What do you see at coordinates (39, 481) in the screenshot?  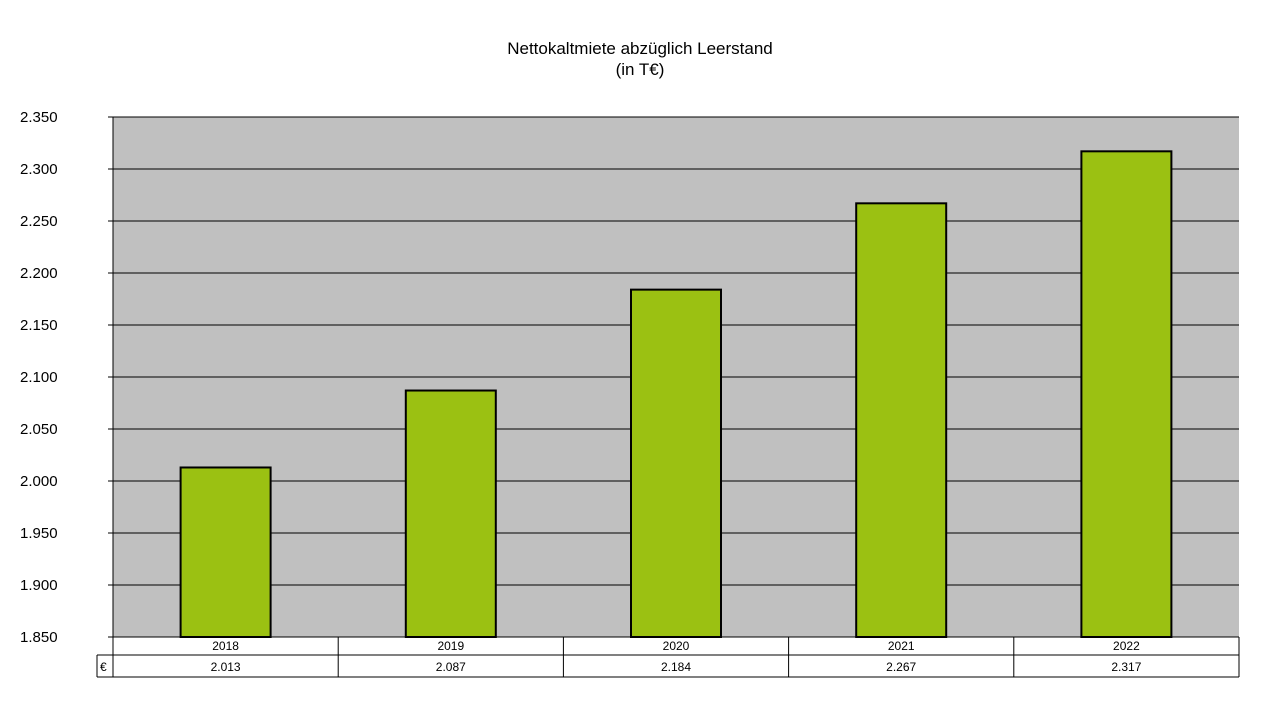 I see `y-tick-label: 2.000` at bounding box center [39, 481].